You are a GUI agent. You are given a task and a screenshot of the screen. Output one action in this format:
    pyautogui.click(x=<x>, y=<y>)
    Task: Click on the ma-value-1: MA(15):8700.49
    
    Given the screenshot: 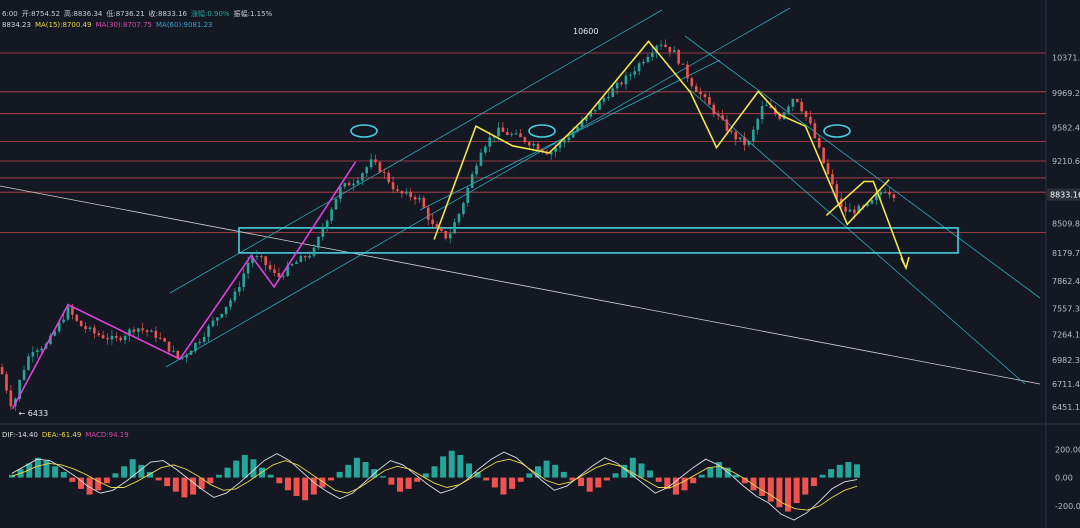 What is the action you would take?
    pyautogui.click(x=63, y=25)
    